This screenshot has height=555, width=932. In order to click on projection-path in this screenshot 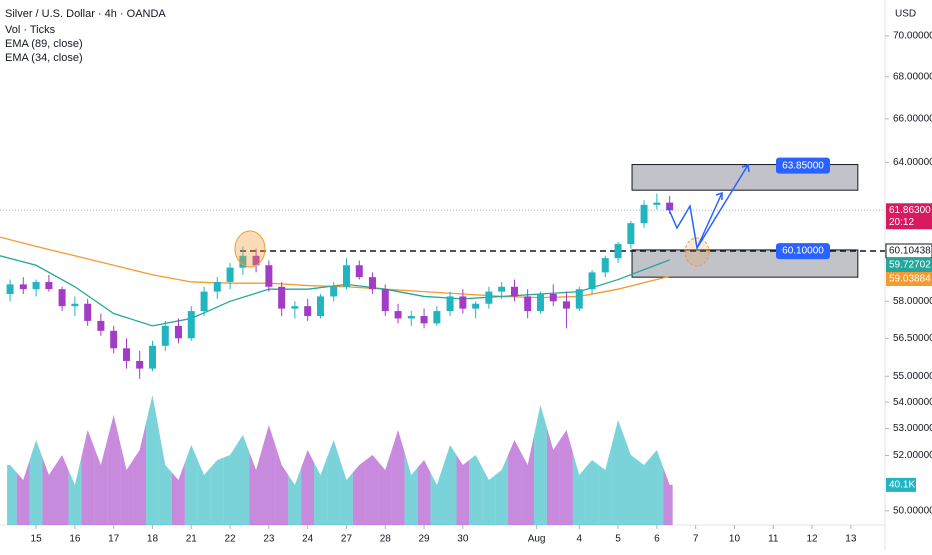, I will do `click(722, 206)`.